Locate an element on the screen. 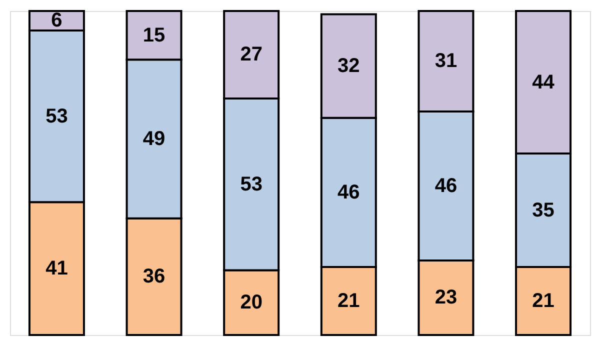  data-label: 31 is located at coordinates (446, 61).